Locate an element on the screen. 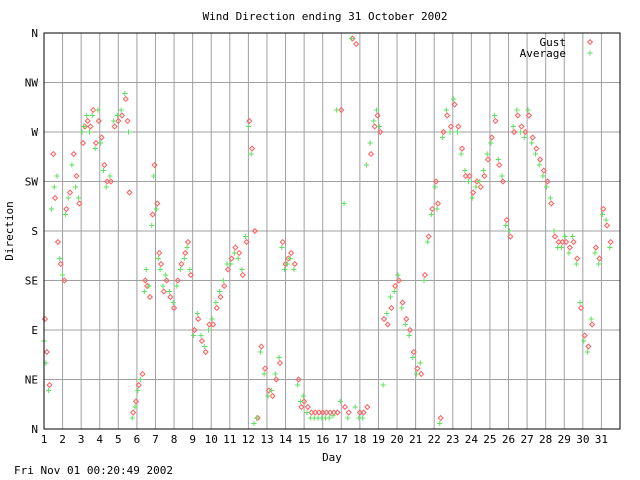 The height and width of the screenshot is (480, 640). x-tick-label: 6 is located at coordinates (137, 439).